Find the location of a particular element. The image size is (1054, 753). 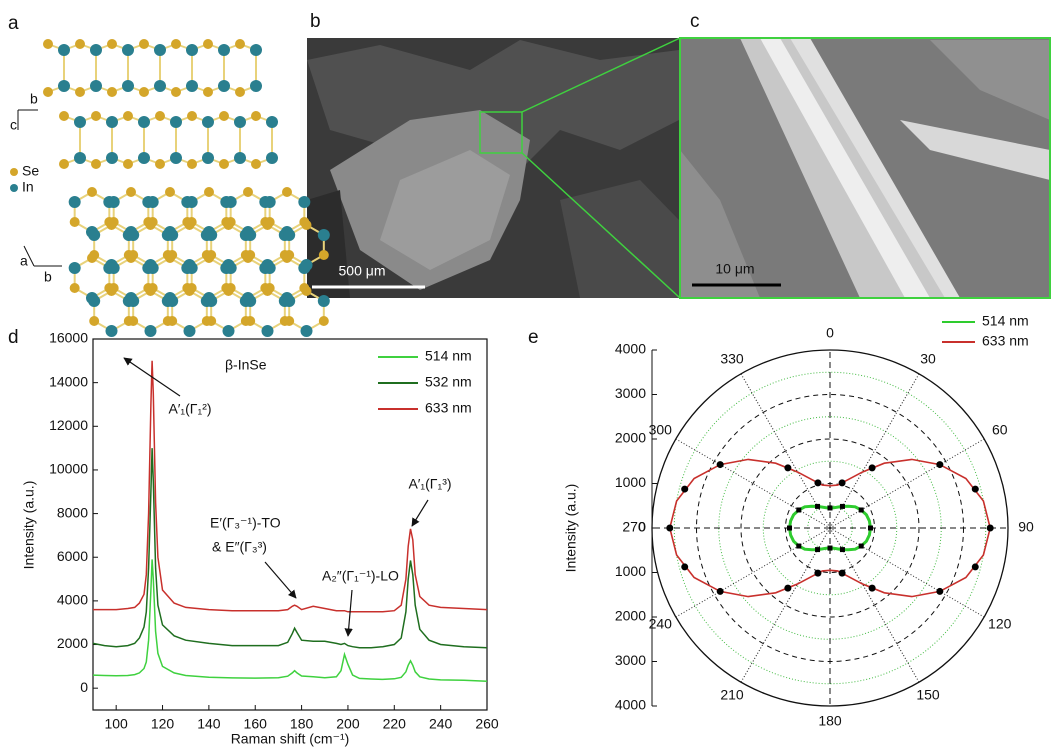

angle-label: 120 is located at coordinates (1000, 624).